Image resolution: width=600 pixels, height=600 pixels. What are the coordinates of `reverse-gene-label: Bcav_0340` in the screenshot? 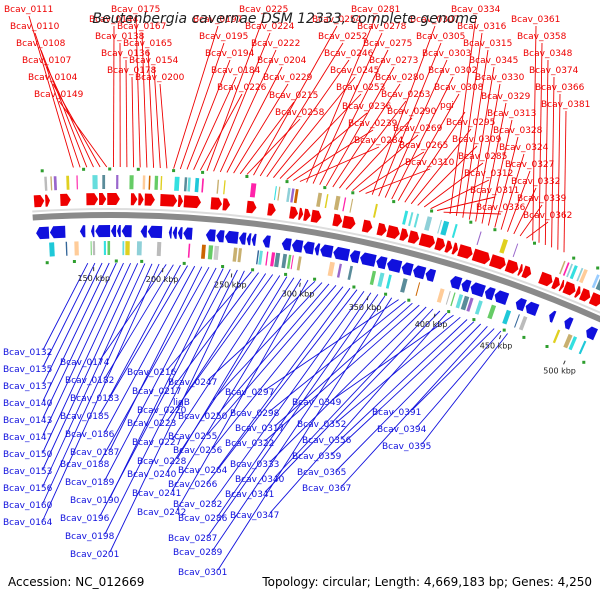 It's located at (260, 480).